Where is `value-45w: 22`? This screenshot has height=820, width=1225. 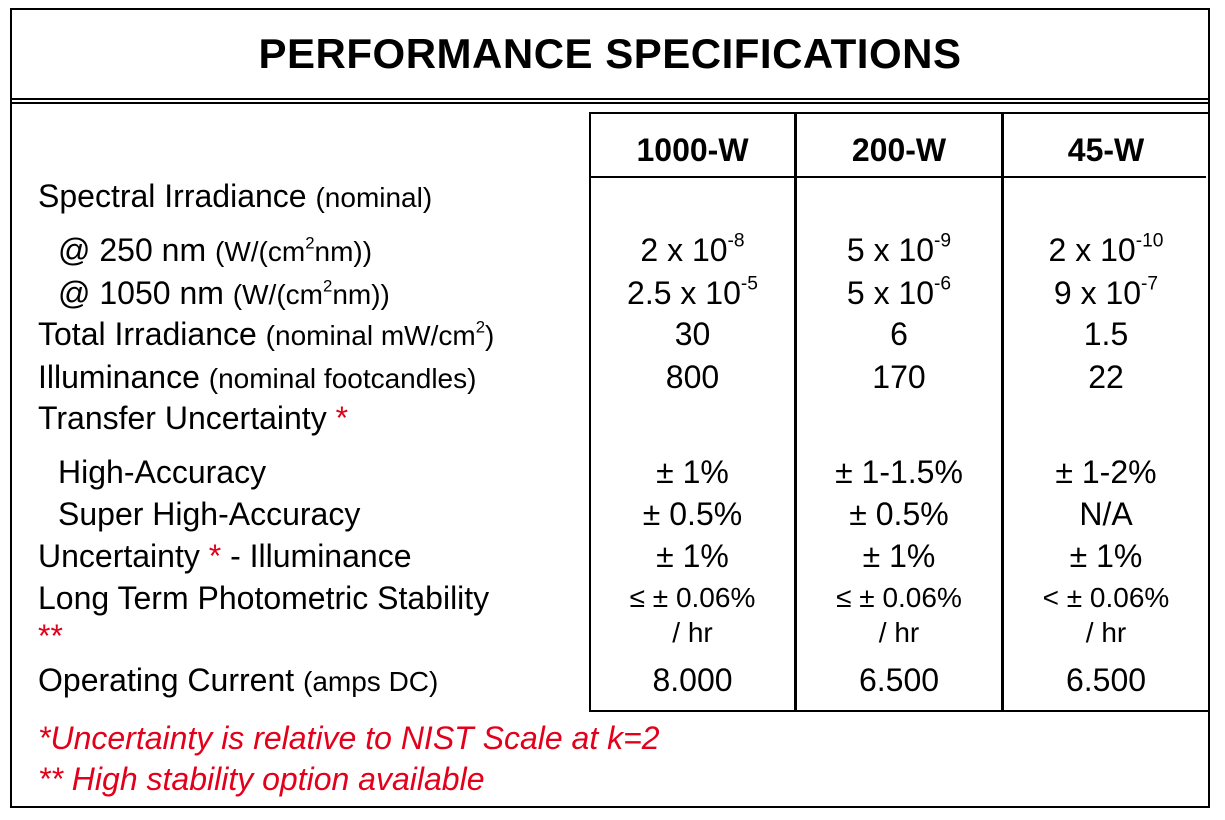 value-45w: 22 is located at coordinates (1106, 377).